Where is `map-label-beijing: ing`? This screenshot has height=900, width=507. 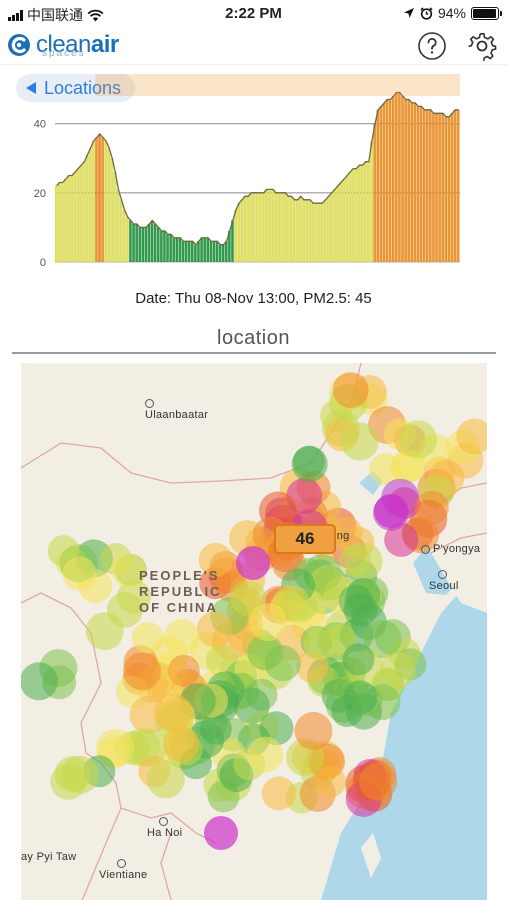
map-label-beijing: ing is located at coordinates (342, 536).